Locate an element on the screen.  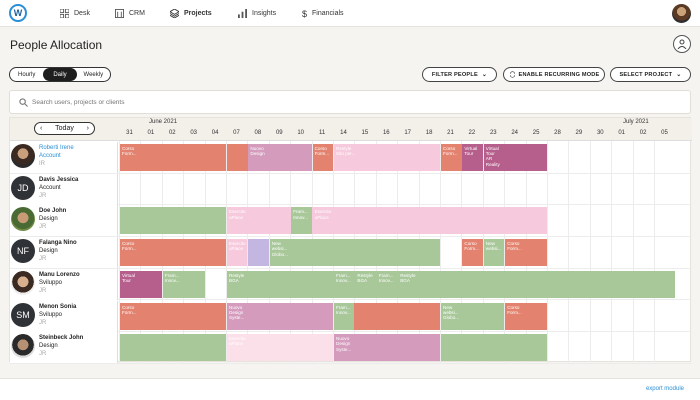
person-card: Steinbeck John Design JR is located at coordinates (64, 348).